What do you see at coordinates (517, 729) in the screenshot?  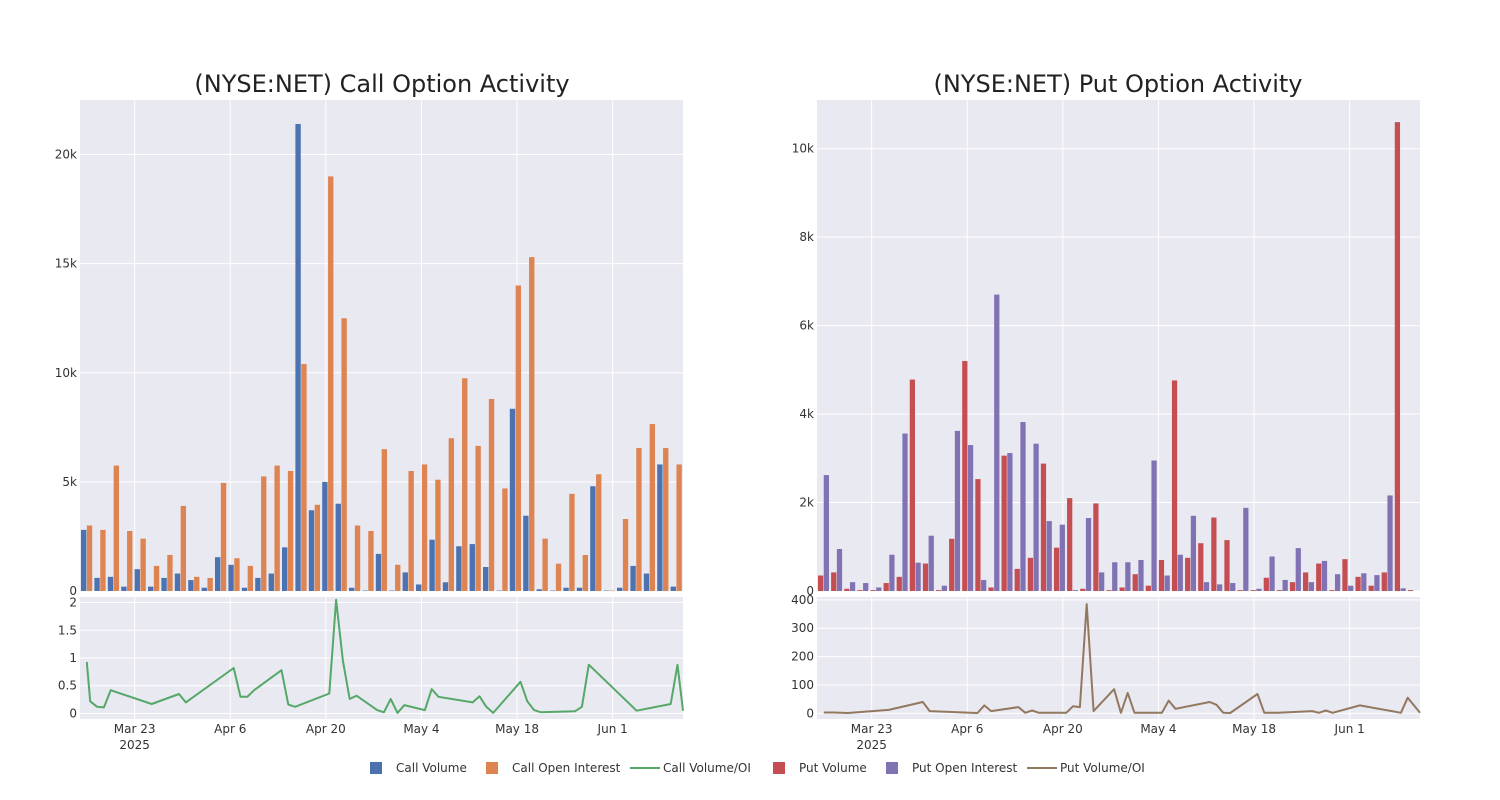 I see `x-tick-label: May 18` at bounding box center [517, 729].